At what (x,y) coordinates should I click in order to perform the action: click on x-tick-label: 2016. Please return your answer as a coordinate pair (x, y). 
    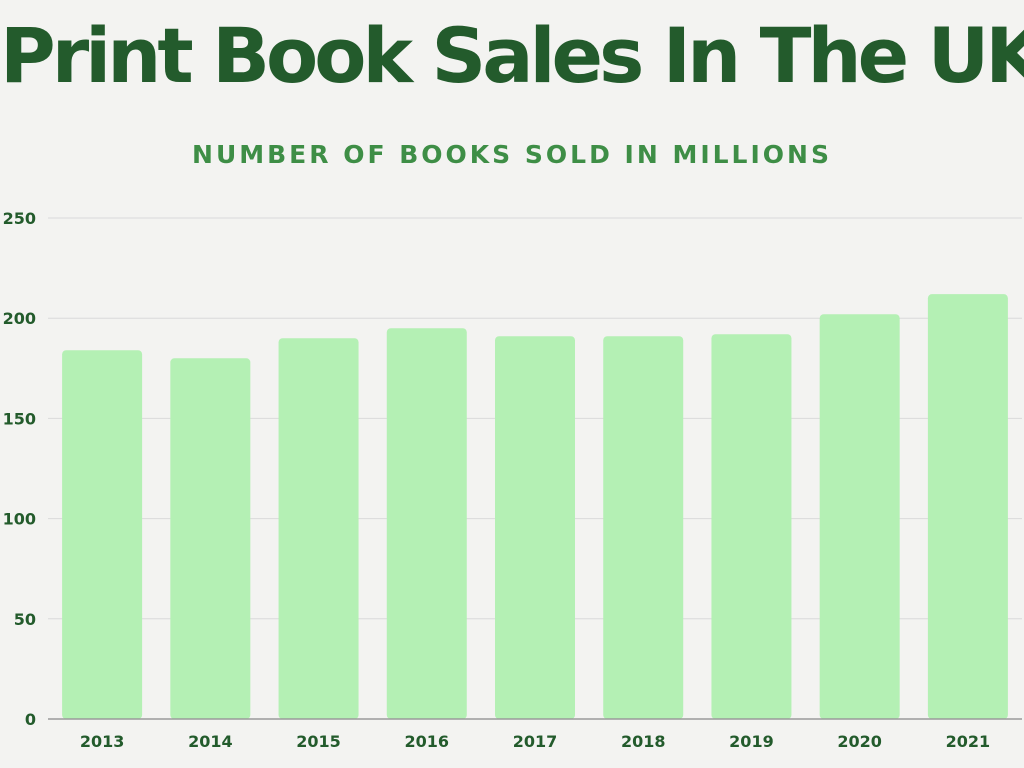
    Looking at the image, I should click on (427, 741).